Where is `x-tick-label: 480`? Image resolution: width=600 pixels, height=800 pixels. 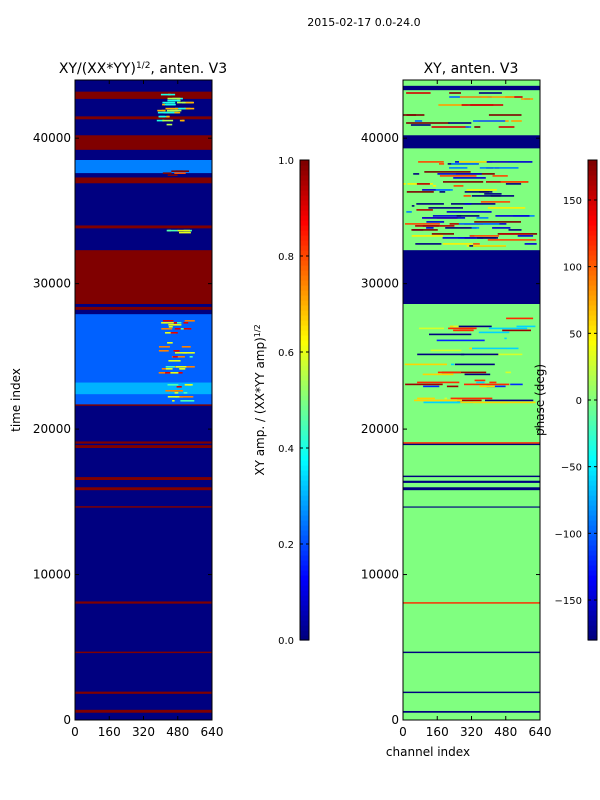 x-tick-label: 480 is located at coordinates (505, 732).